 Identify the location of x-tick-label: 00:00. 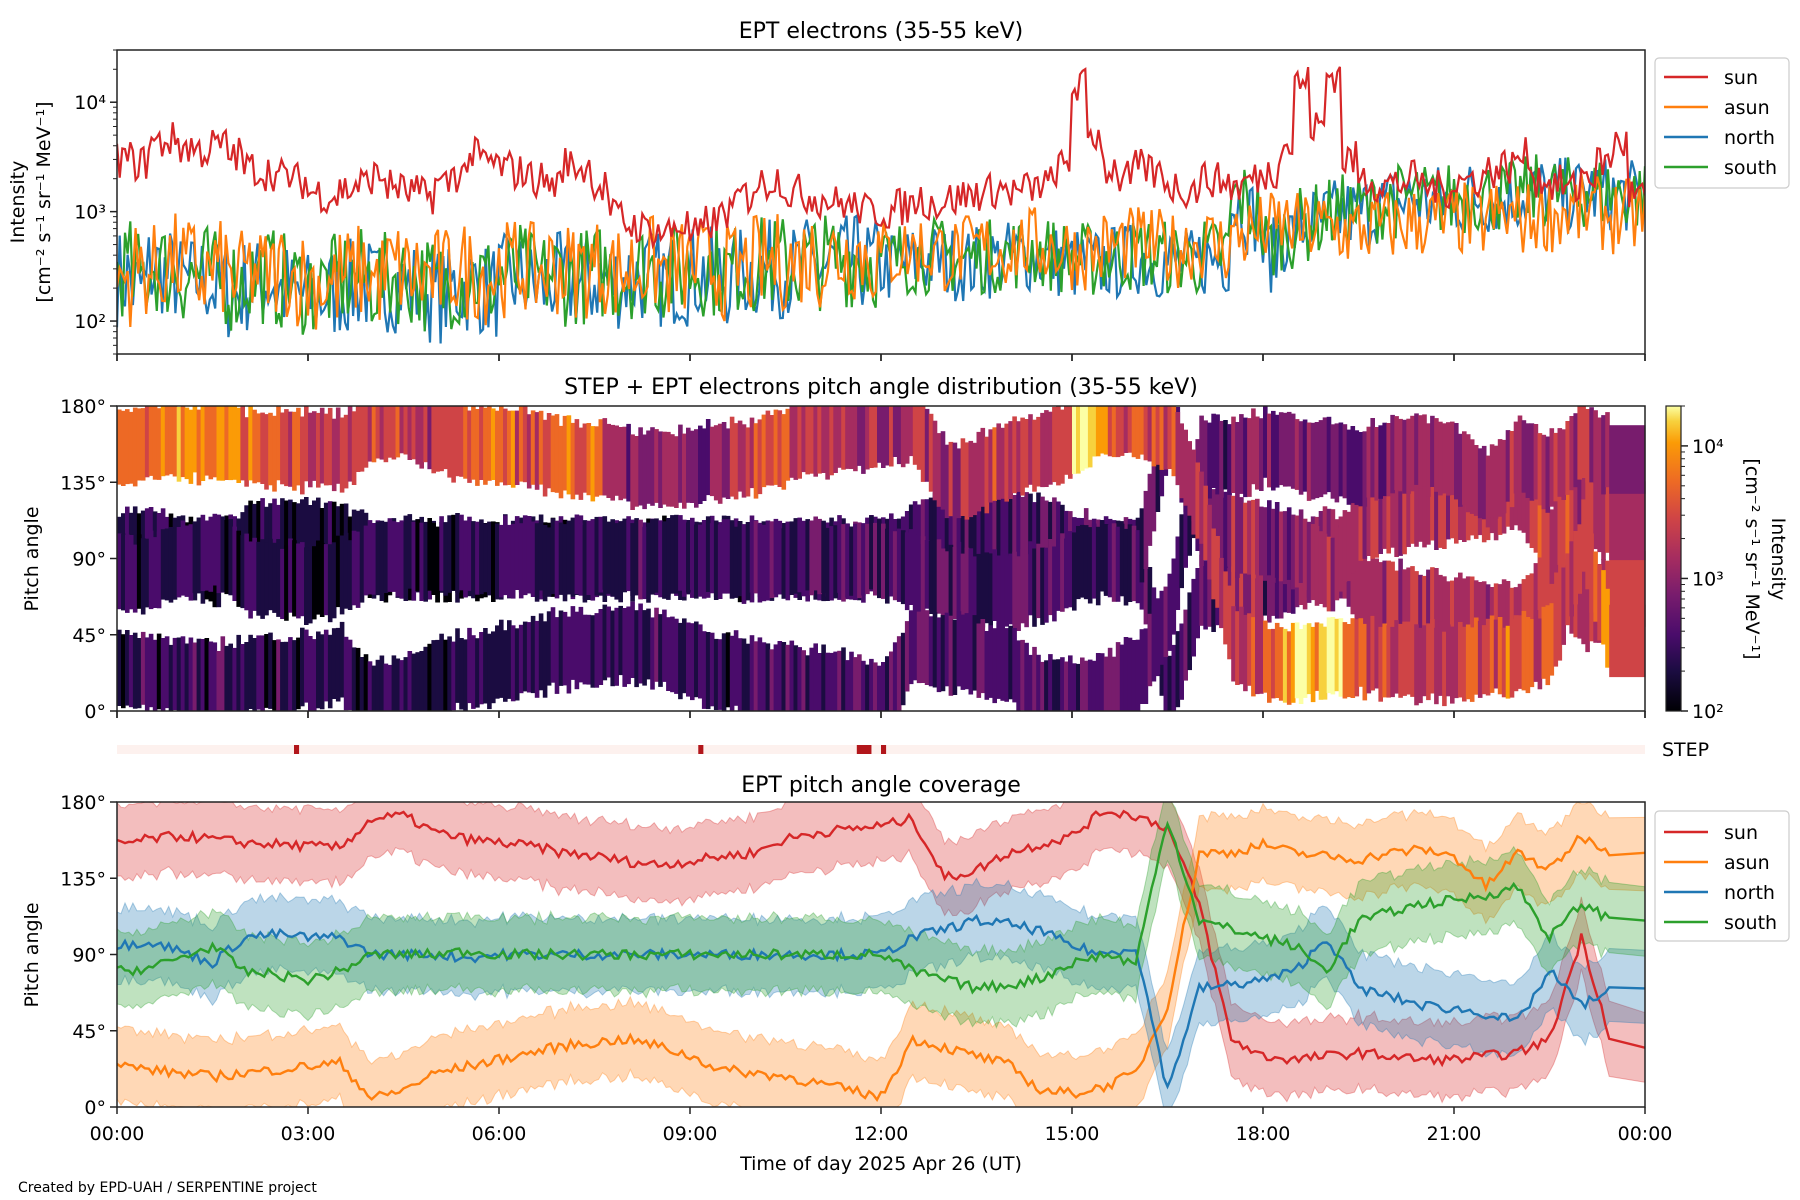
(117, 1134).